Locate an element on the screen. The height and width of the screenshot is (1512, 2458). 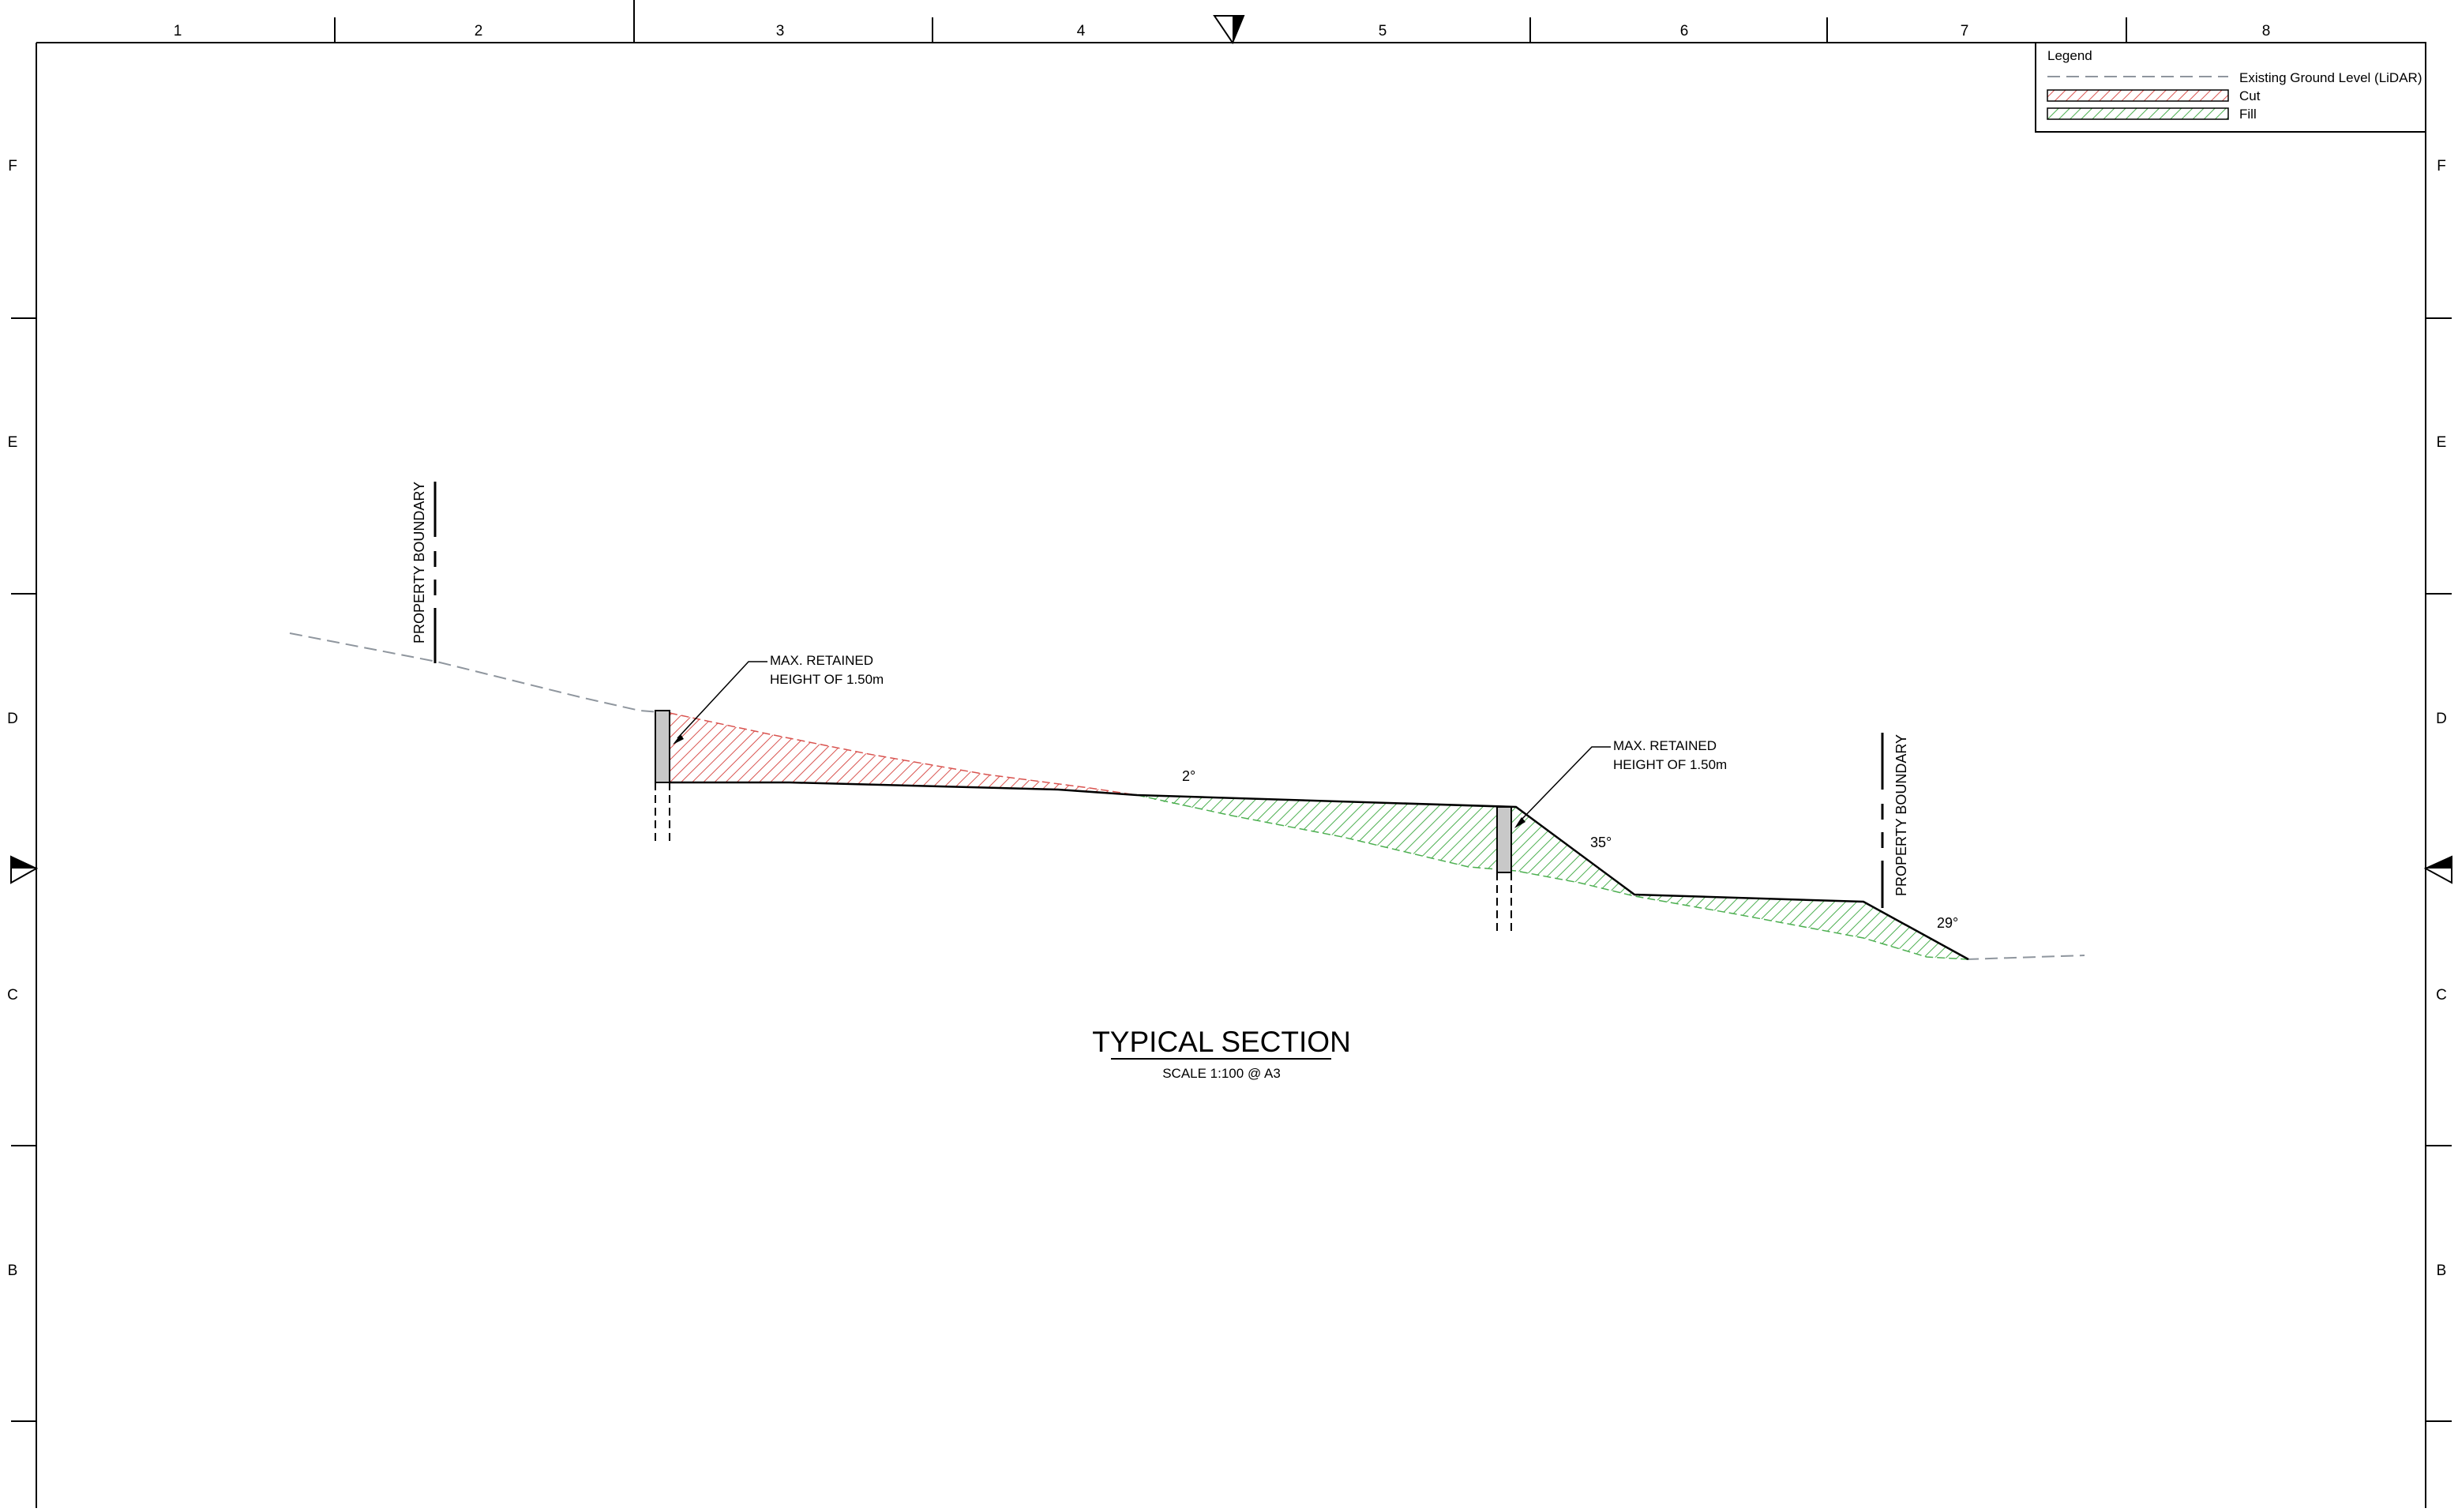
fill-ground-edge is located at coordinates (1552, 877).